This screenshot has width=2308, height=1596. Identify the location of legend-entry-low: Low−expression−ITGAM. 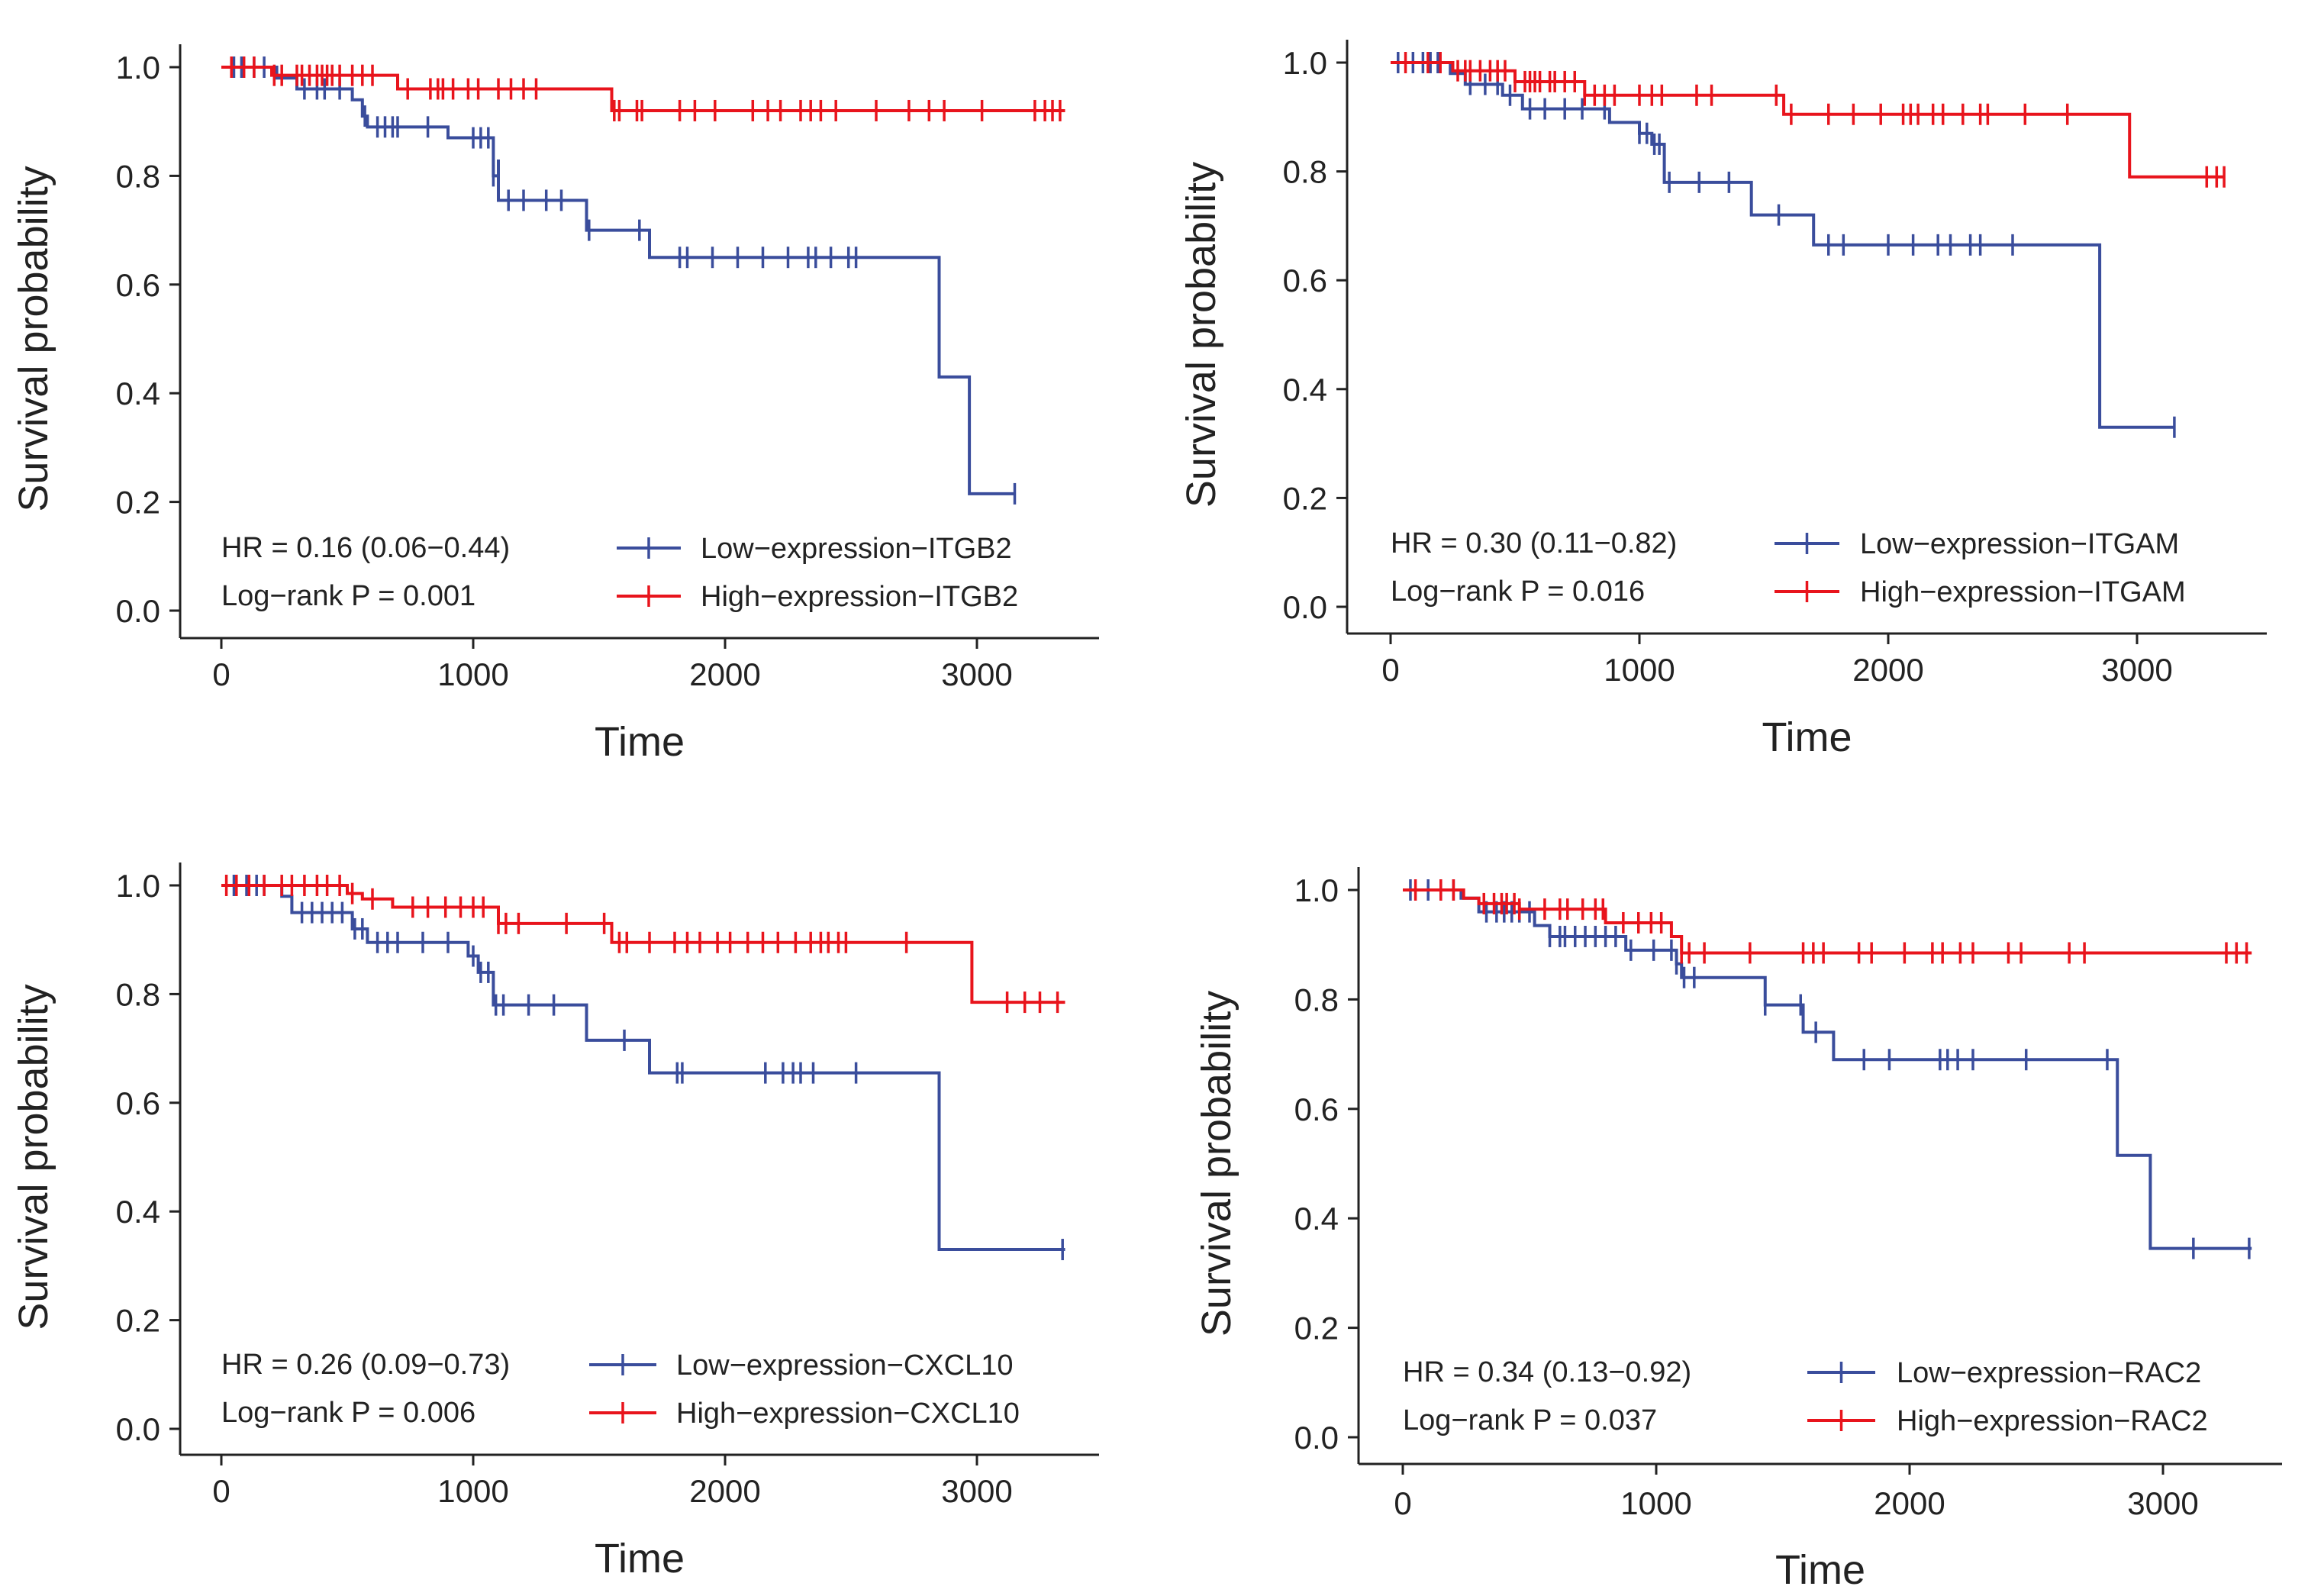
(1977, 544).